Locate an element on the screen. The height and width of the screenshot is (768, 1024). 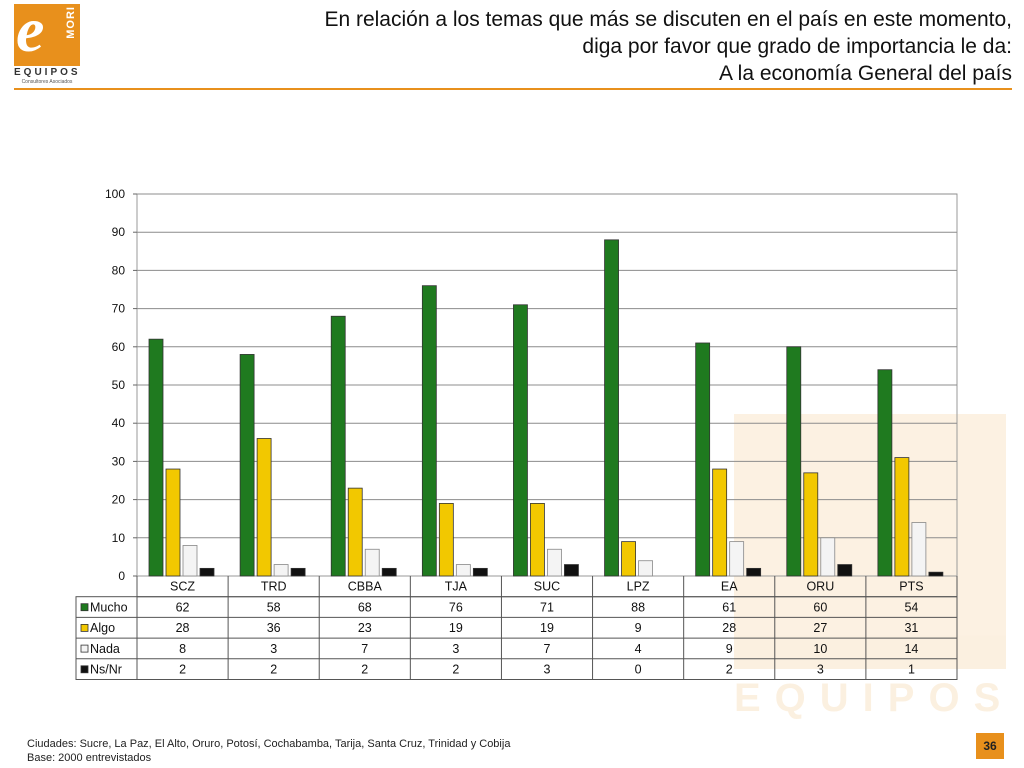
y-tick-label: 40 is located at coordinates (119, 423).